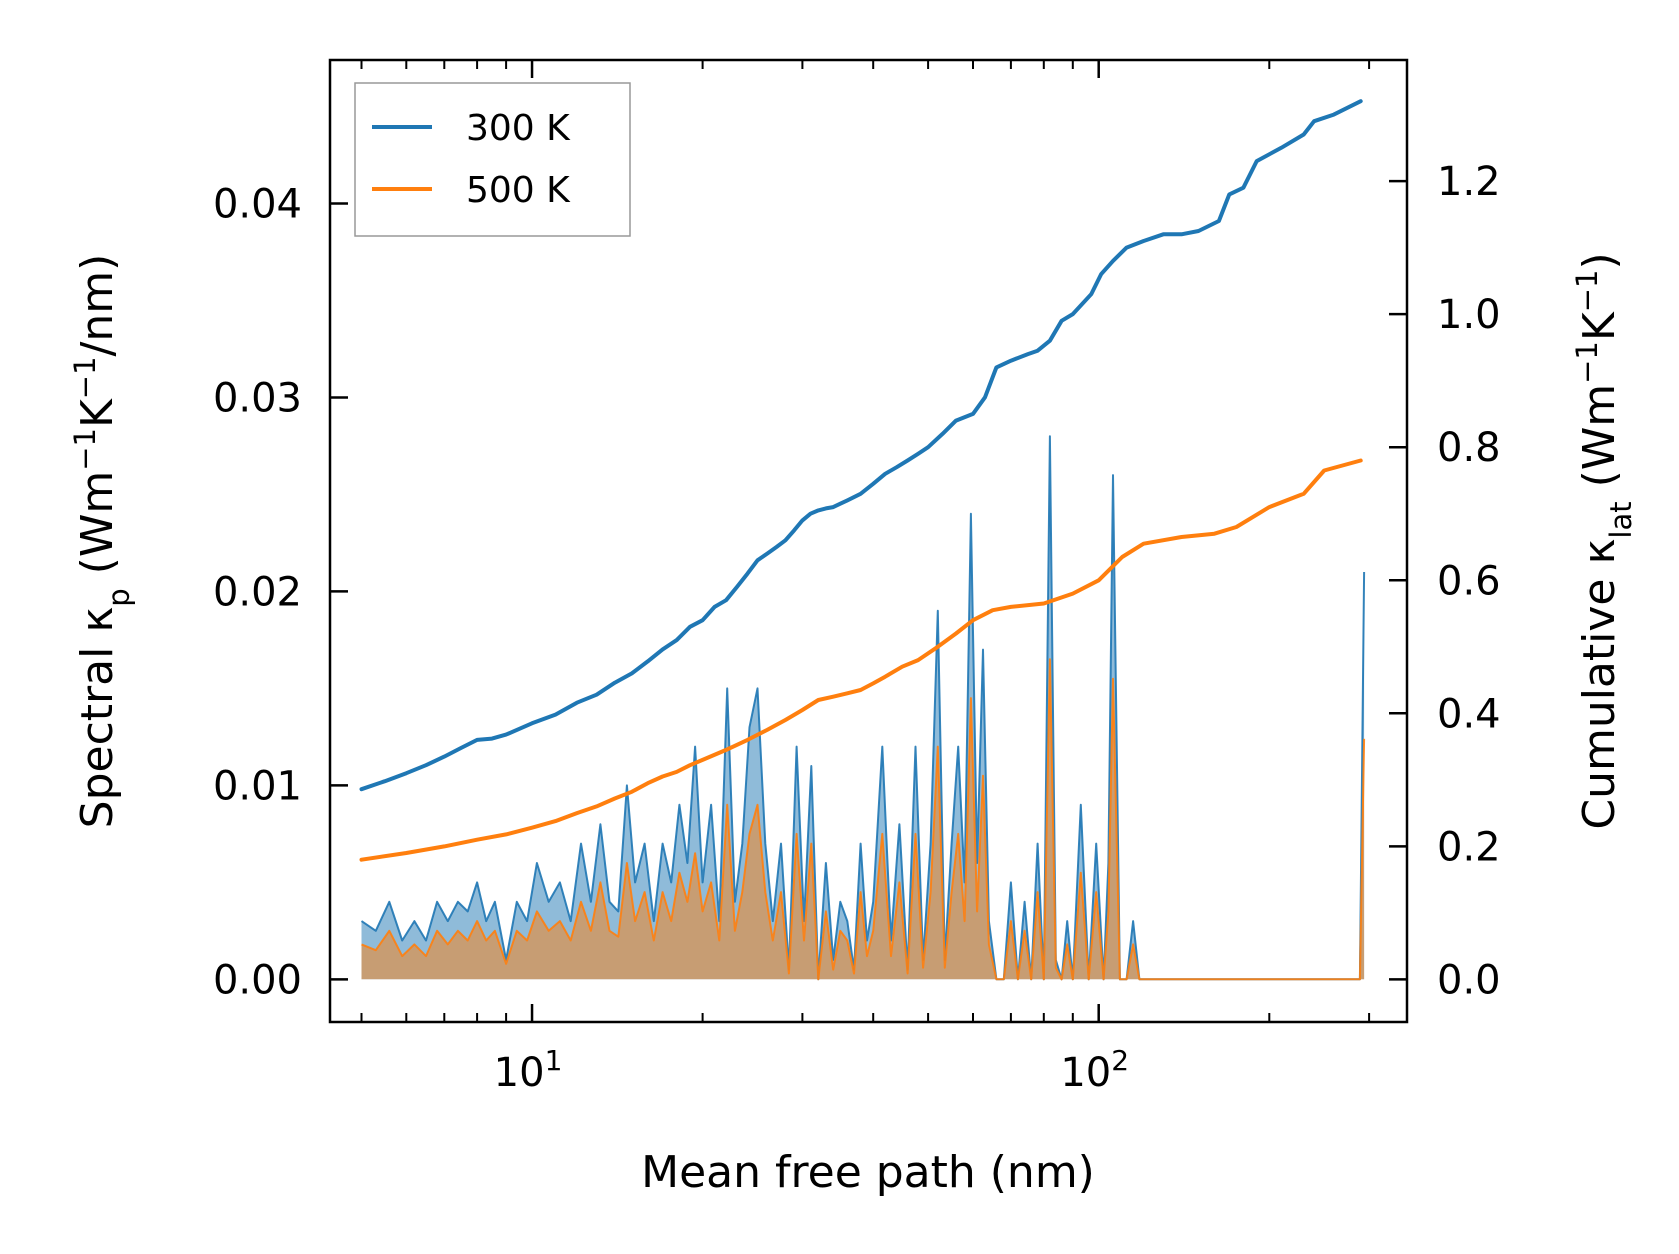  Describe the element at coordinates (1469, 714) in the screenshot. I see `right-y-tick-label: 0.4` at that location.